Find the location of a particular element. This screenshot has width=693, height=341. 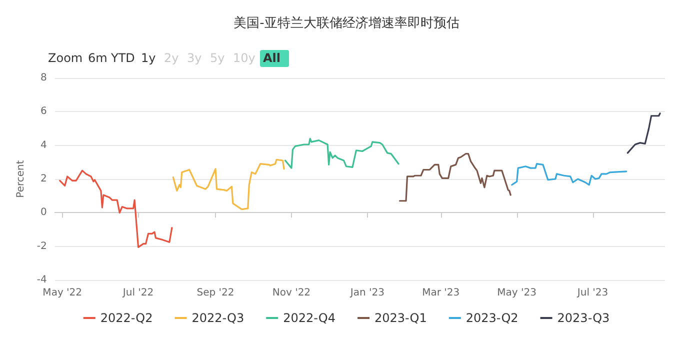

legend-label: 2022-Q3 is located at coordinates (218, 318).